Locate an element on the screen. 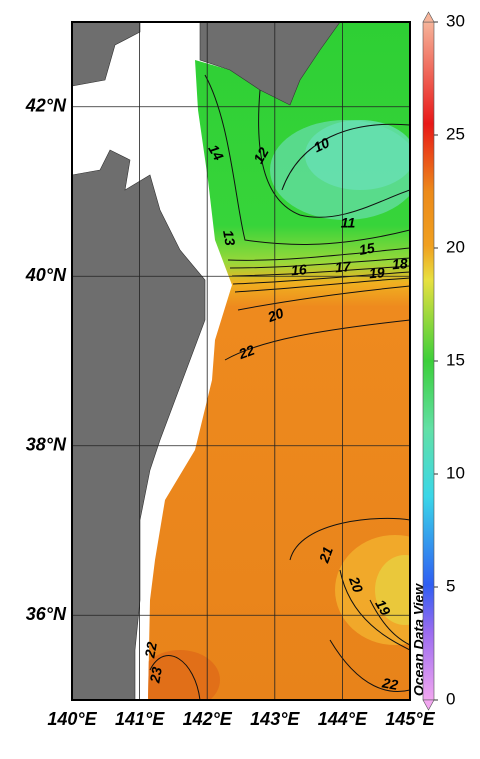 The image size is (480, 759). contour-label: 11 is located at coordinates (348, 223).